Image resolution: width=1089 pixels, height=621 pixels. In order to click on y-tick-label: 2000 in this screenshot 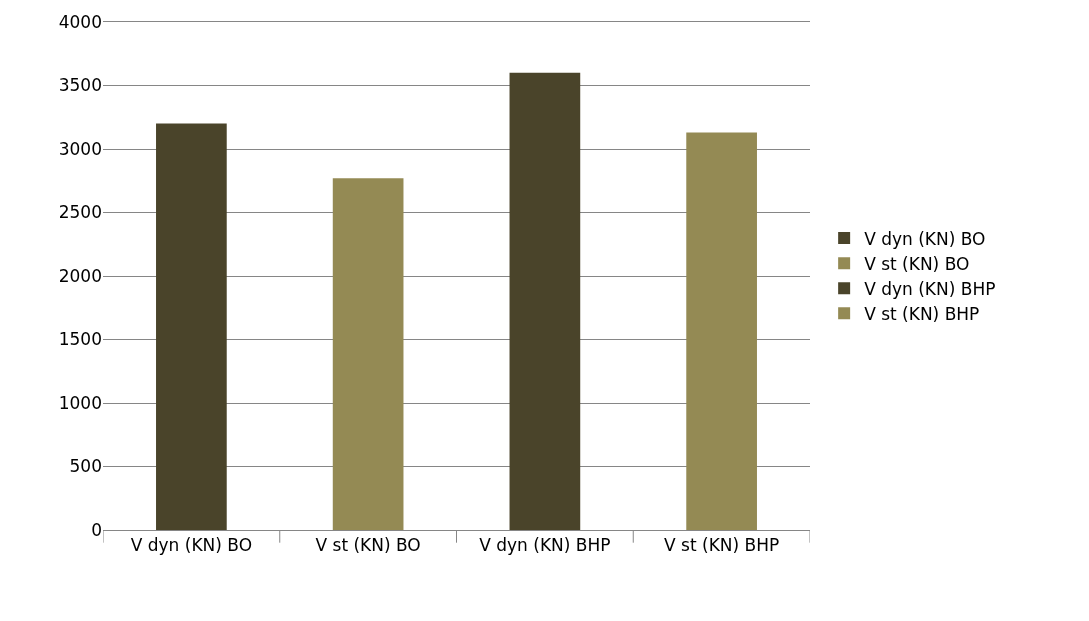, I will do `click(80, 275)`.